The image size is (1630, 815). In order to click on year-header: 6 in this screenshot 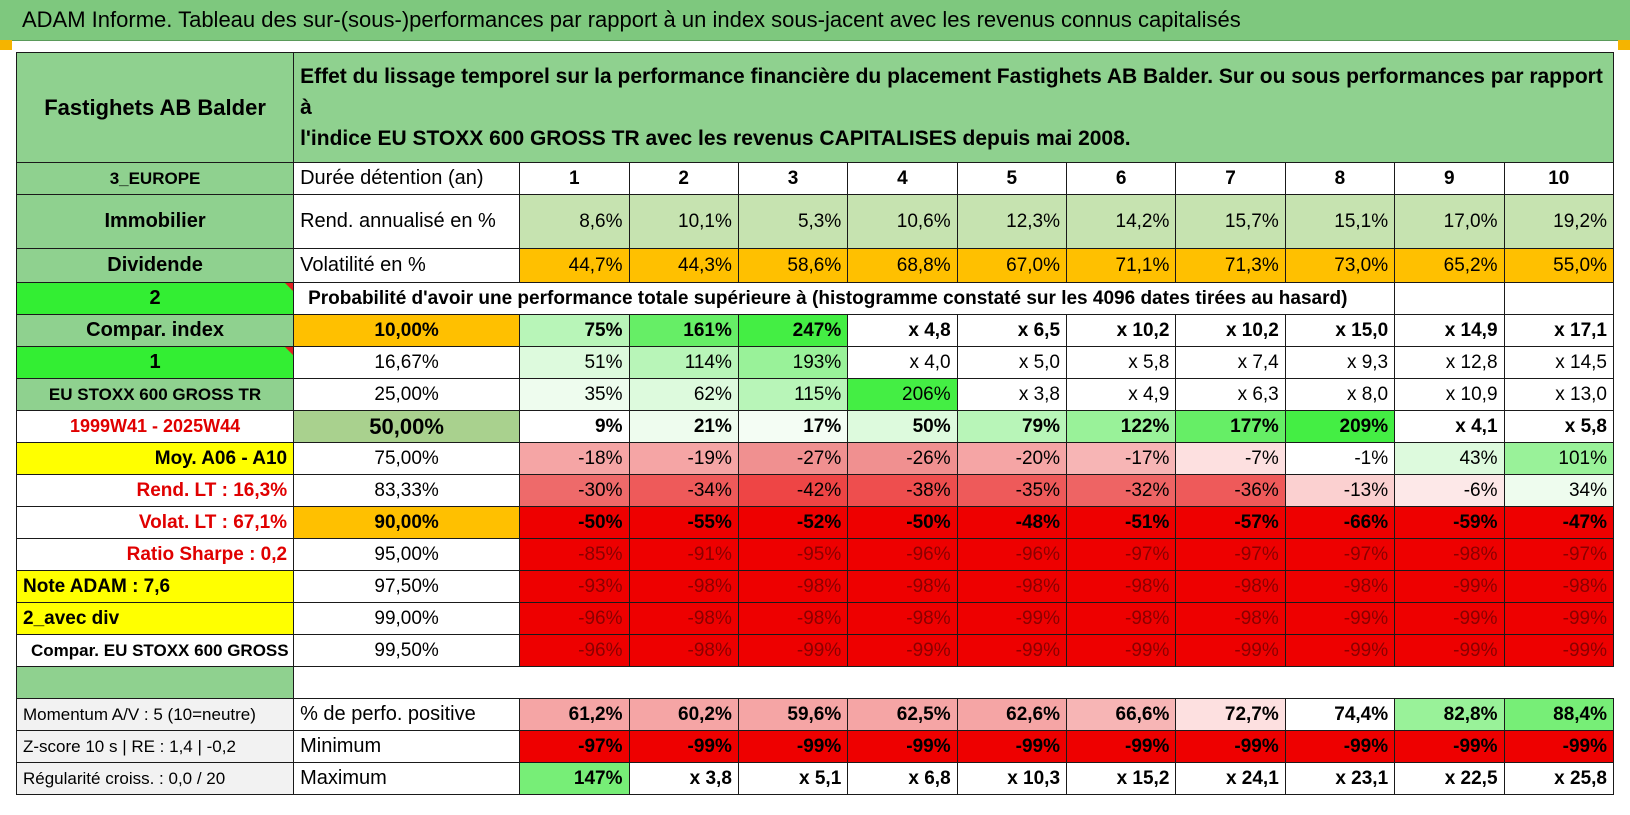, I will do `click(1121, 178)`.